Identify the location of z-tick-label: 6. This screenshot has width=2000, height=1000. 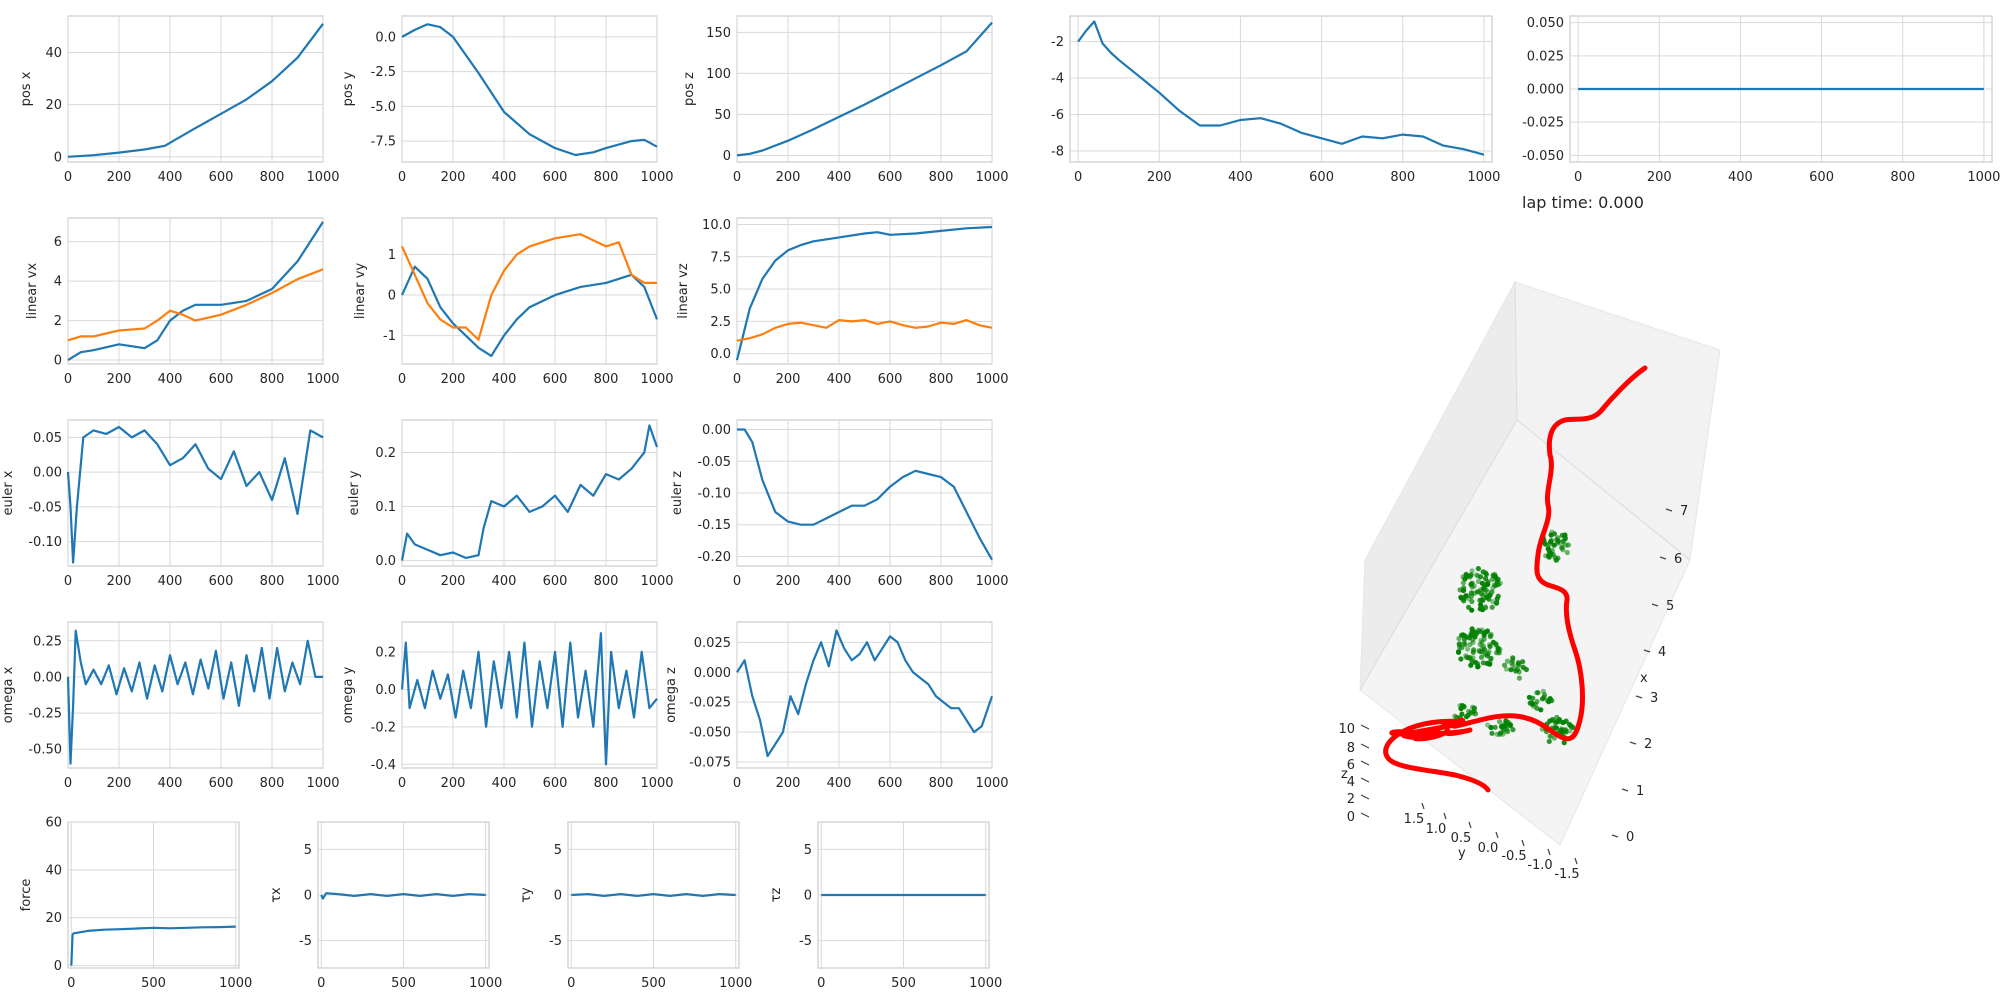
(1351, 765).